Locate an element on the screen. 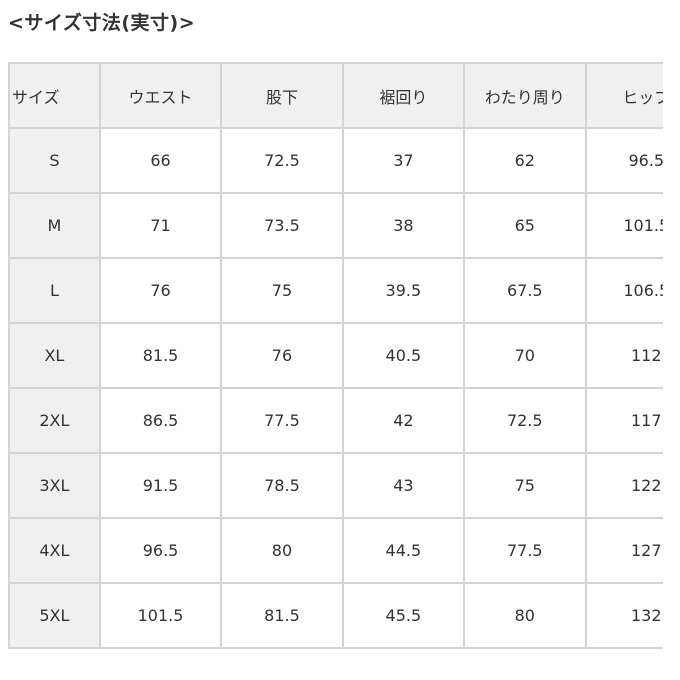 This screenshot has height=680, width=680. table-row: S 66 72.5 37 62 96.5 is located at coordinates (335, 160).